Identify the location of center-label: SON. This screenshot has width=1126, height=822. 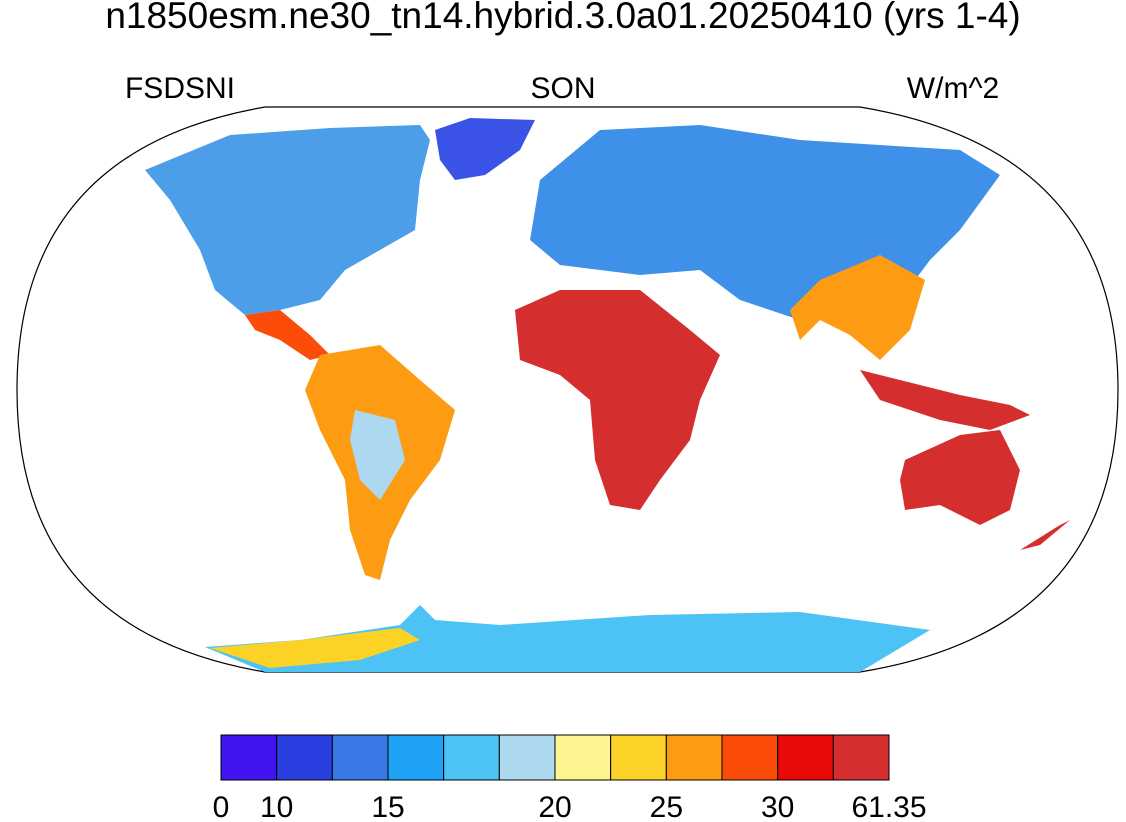
(562, 88).